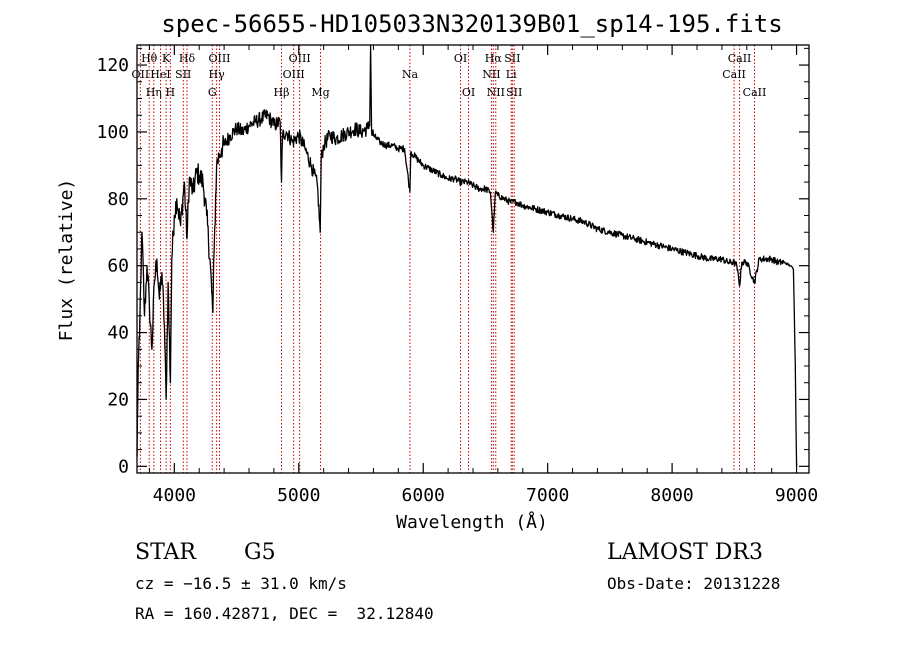 Image resolution: width=900 pixels, height=649 pixels. I want to click on line-marker-label: Hδ, so click(187, 58).